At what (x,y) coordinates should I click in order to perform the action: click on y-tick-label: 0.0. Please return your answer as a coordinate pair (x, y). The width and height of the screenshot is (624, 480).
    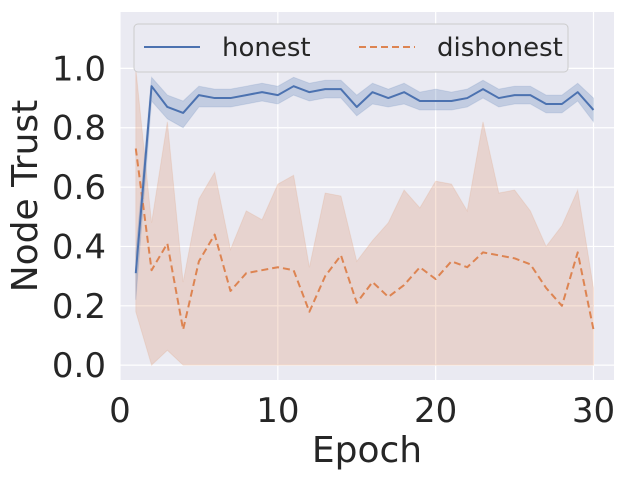
    Looking at the image, I should click on (79, 366).